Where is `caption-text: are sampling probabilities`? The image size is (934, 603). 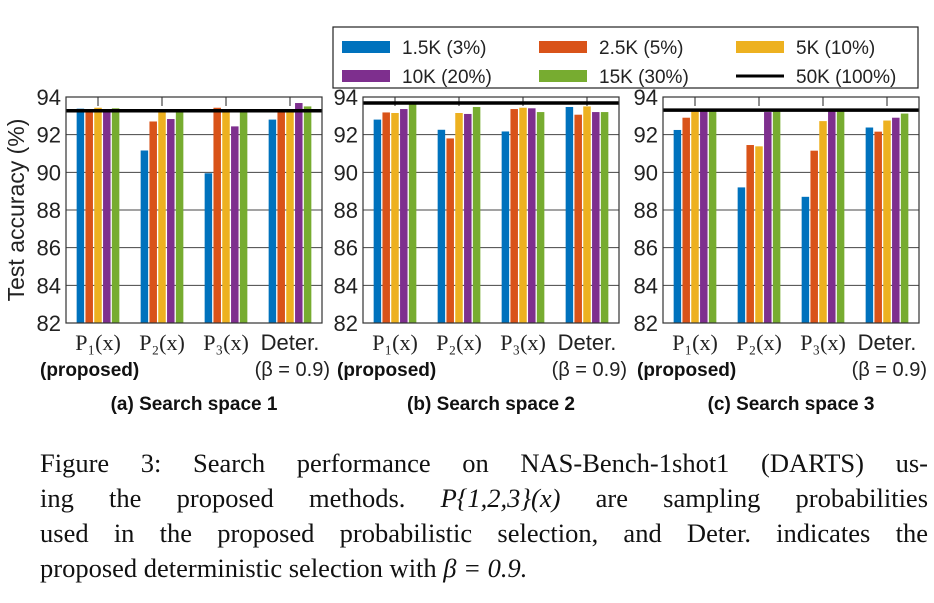
caption-text: are sampling probabilities is located at coordinates (762, 498).